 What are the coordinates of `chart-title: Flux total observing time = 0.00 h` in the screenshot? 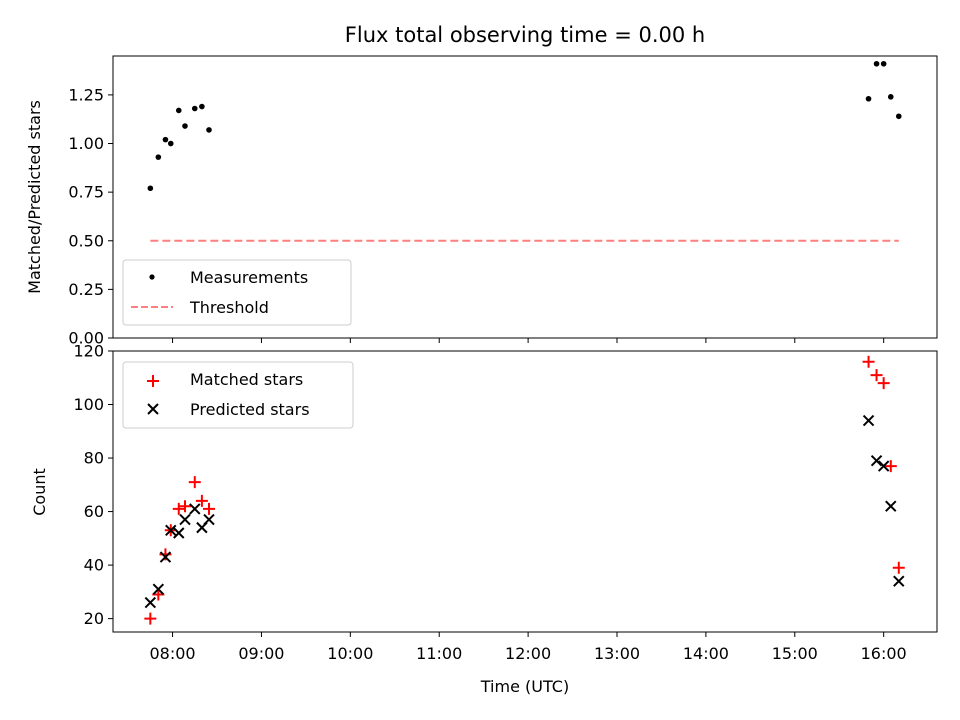 It's located at (525, 35).